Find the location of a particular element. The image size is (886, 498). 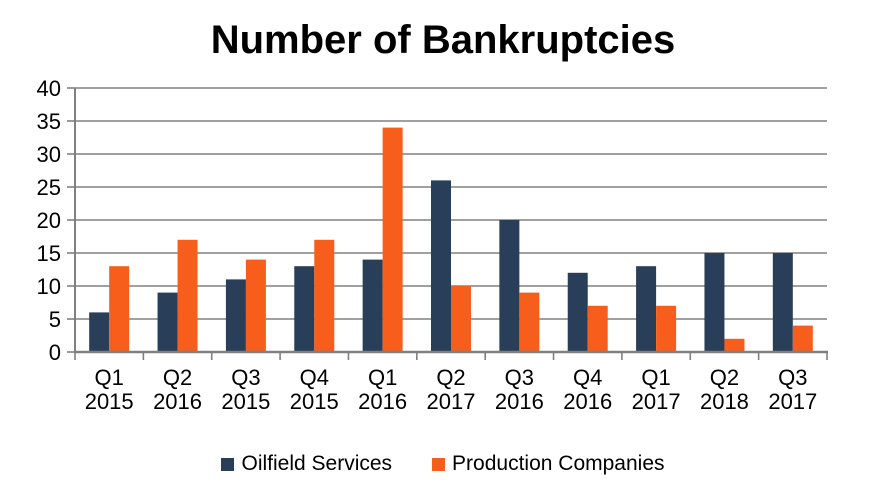

legend-swatch-oilfield-services is located at coordinates (228, 464).